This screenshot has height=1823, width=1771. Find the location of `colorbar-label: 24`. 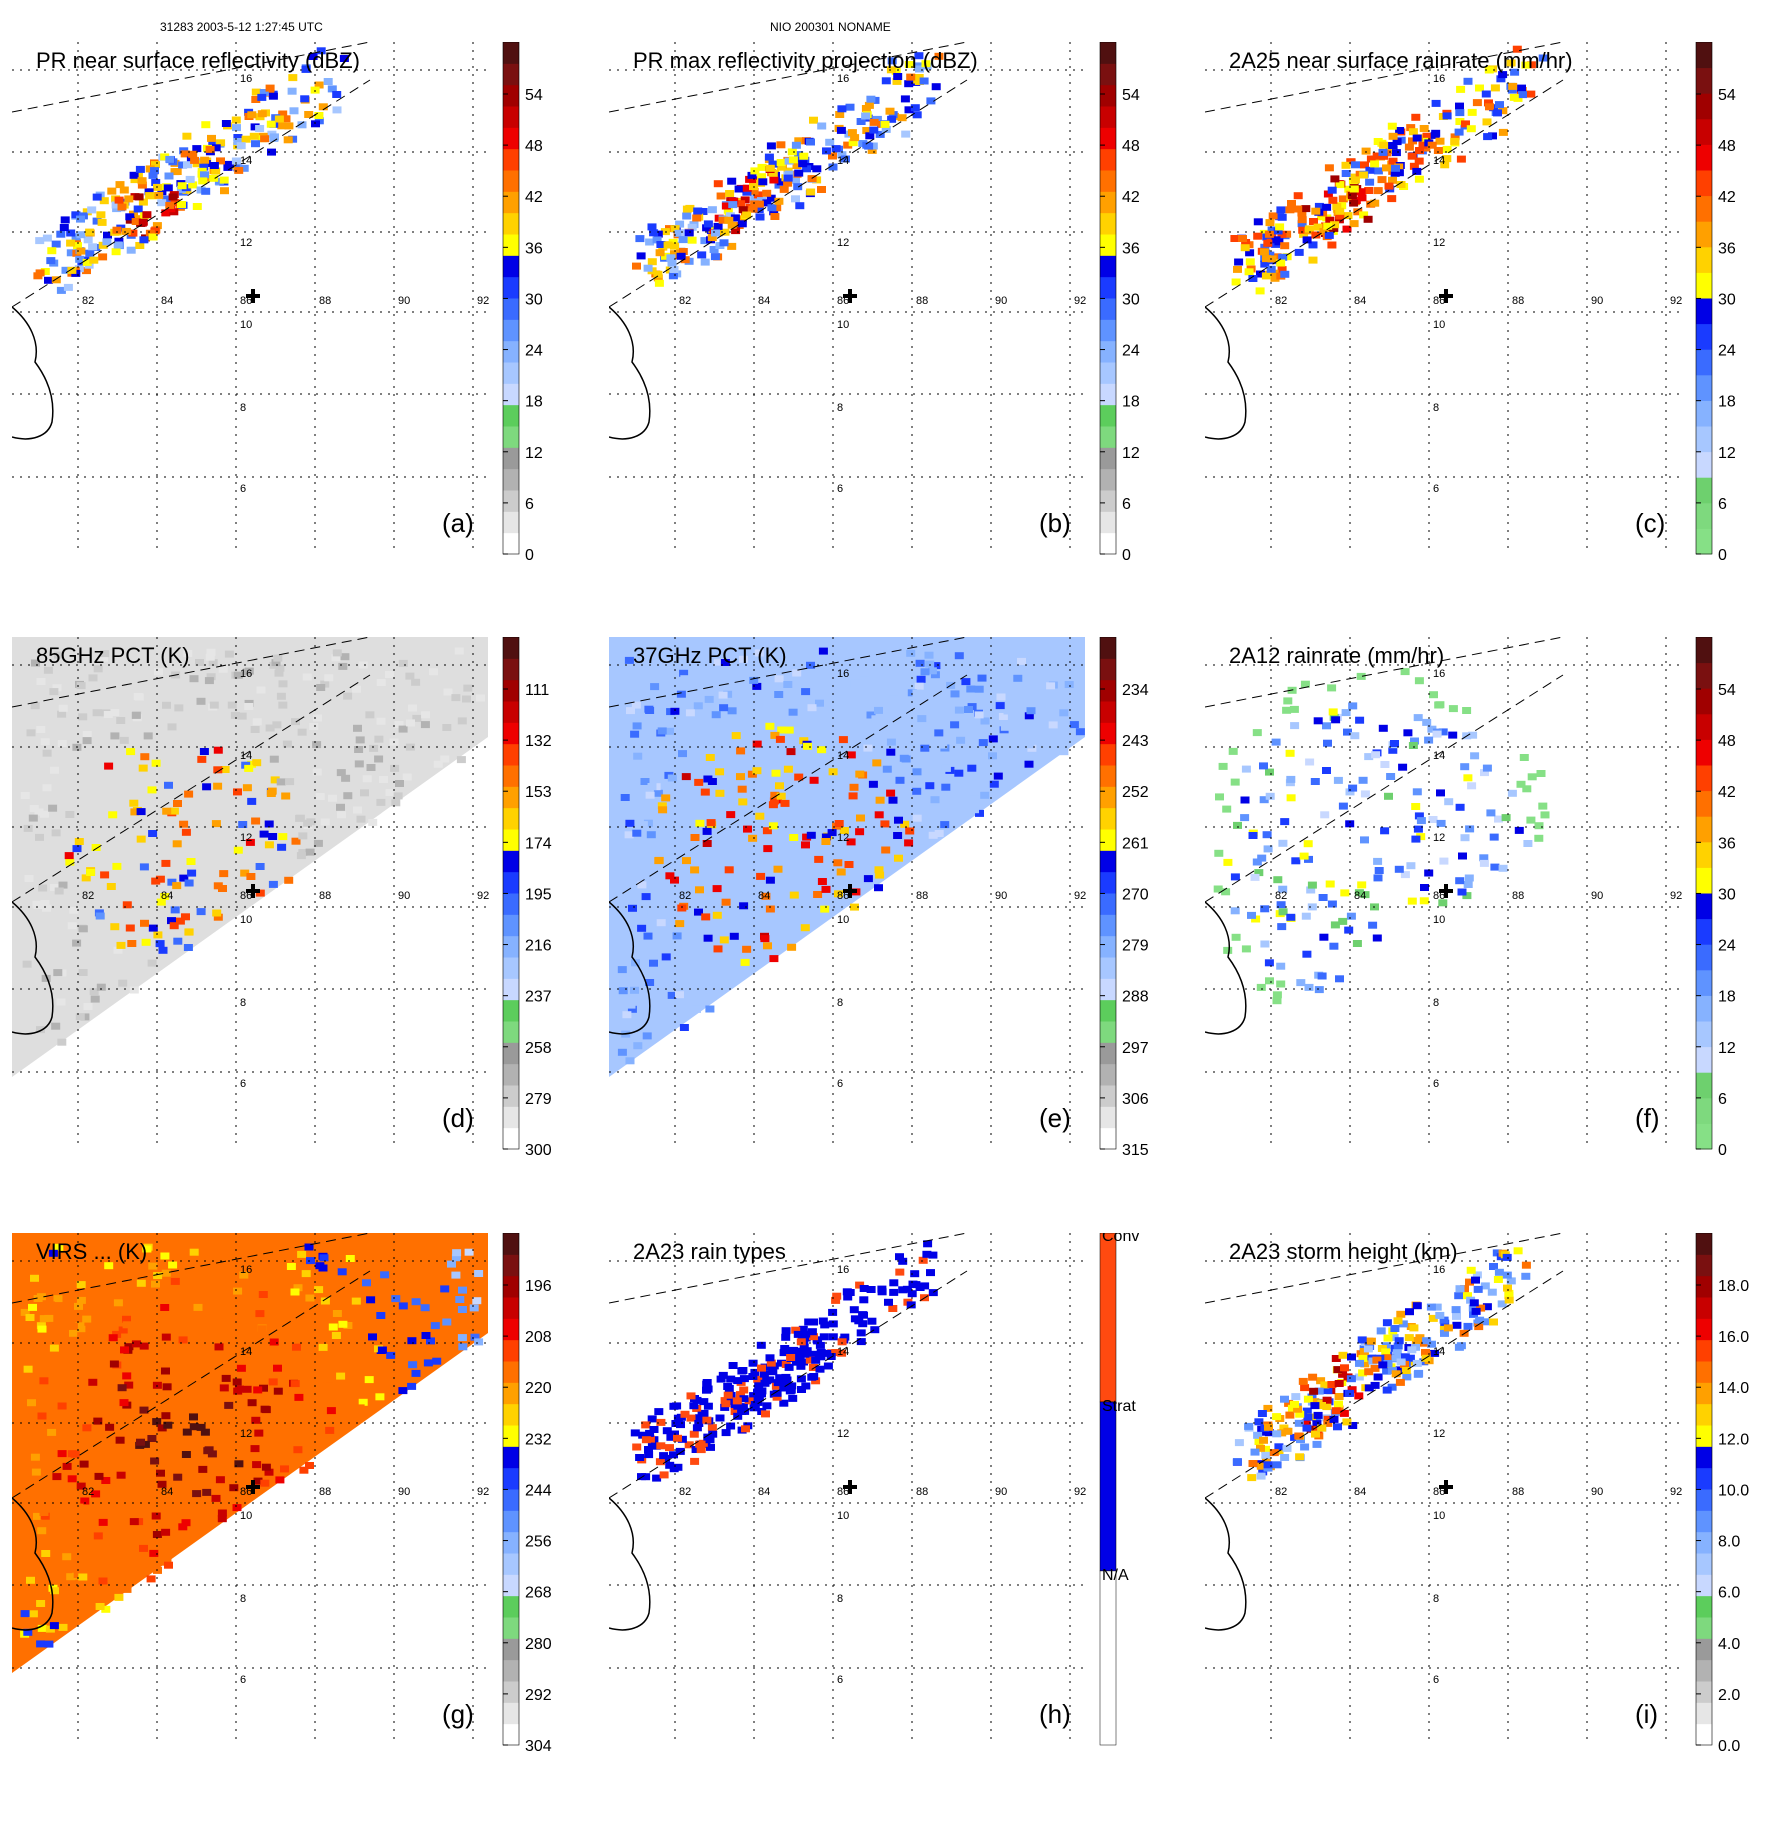

colorbar-label: 24 is located at coordinates (1727, 946).